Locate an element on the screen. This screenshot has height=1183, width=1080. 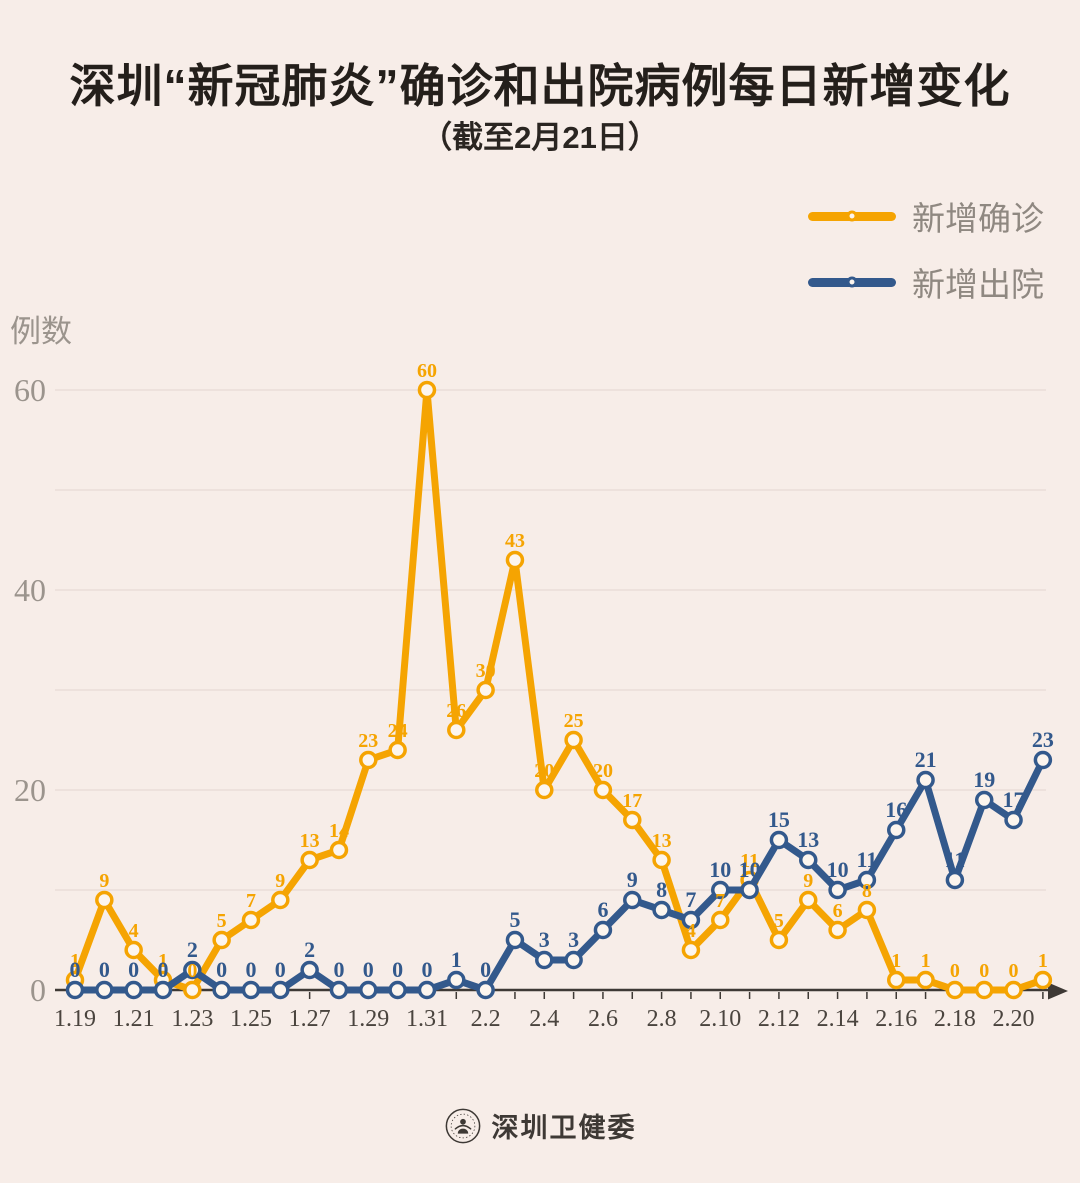
page-subtitle: （截至2月21日） is located at coordinates (540, 137).